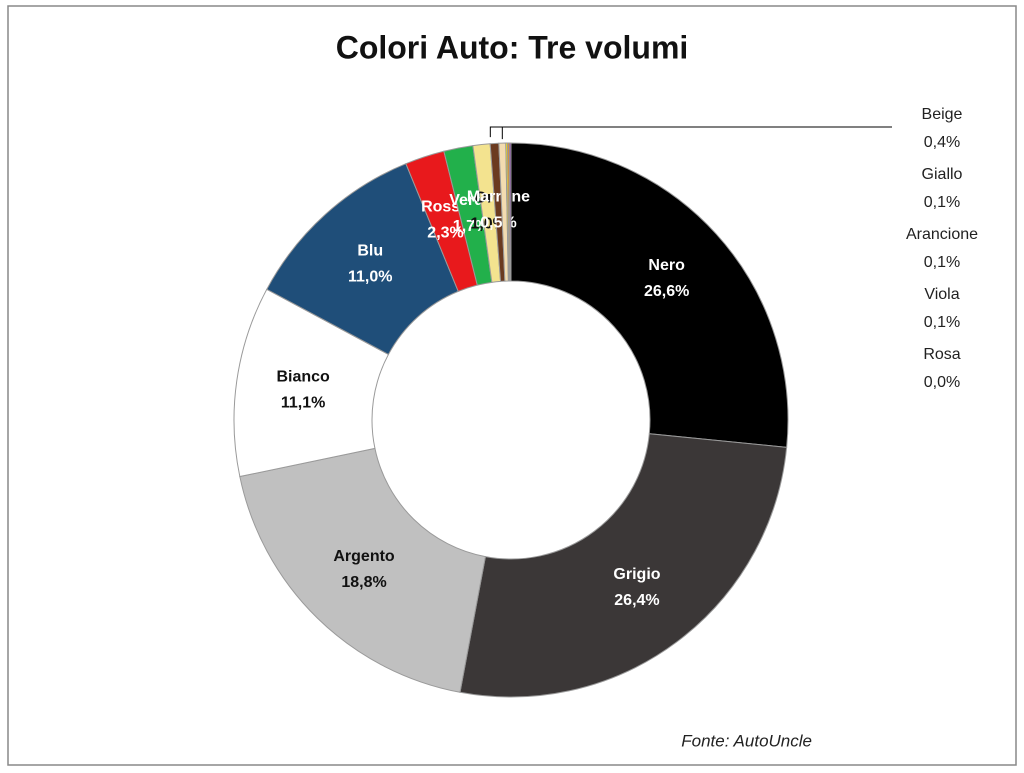  Describe the element at coordinates (363, 582) in the screenshot. I see `slice-value-label: 18,8%` at that location.